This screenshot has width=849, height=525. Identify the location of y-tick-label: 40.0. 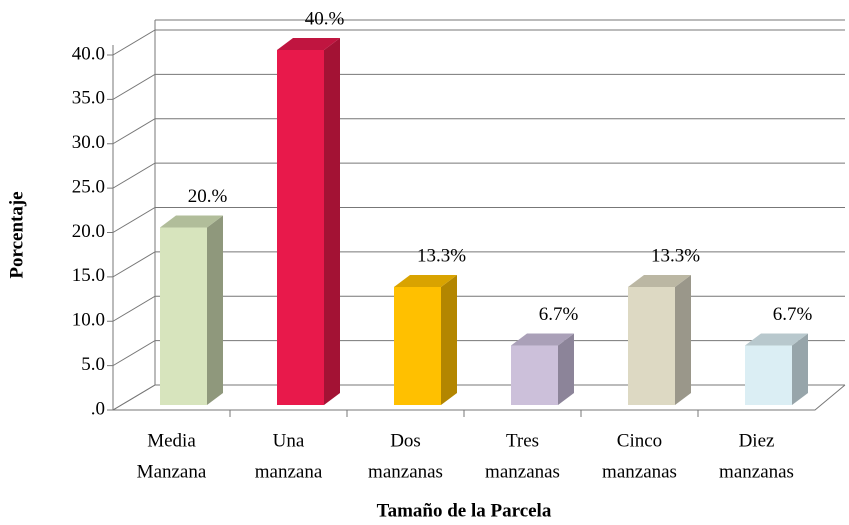
(88, 53).